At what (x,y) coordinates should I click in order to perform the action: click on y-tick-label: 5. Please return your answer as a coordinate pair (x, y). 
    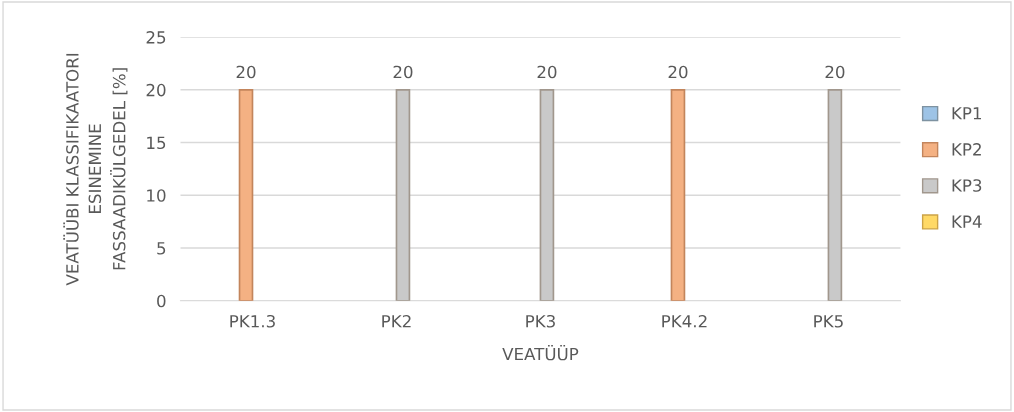
    Looking at the image, I should click on (161, 248).